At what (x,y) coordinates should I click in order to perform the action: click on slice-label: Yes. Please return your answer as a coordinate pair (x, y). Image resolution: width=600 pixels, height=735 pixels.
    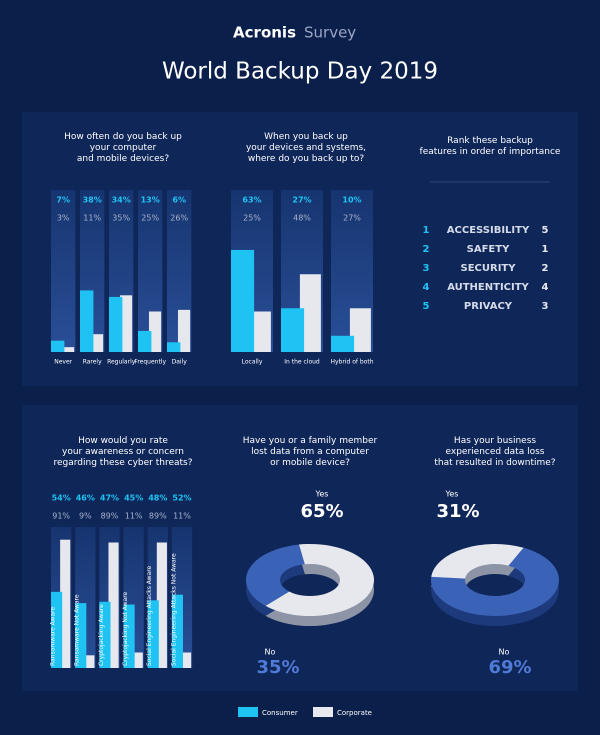
    Looking at the image, I should click on (322, 494).